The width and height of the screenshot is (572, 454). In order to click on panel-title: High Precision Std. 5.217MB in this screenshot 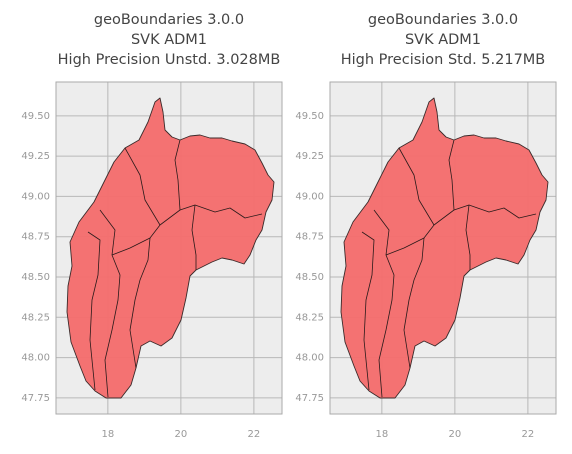, I will do `click(443, 60)`.